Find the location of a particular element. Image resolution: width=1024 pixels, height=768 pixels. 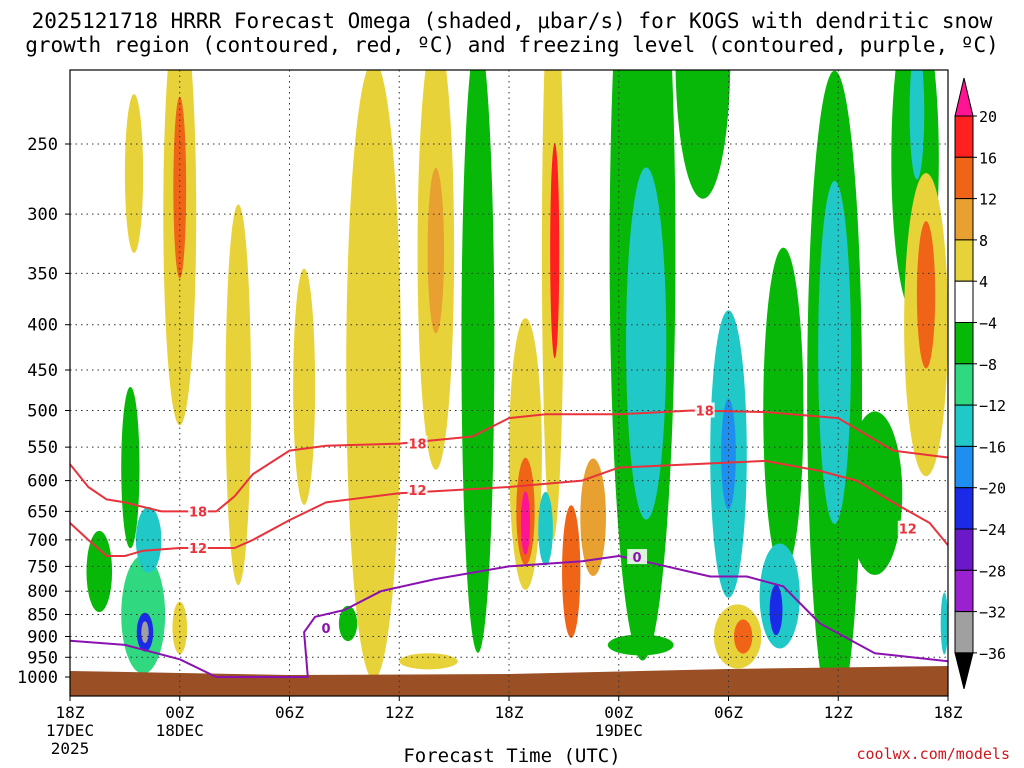

y-tick-label: 800 is located at coordinates (42, 592).